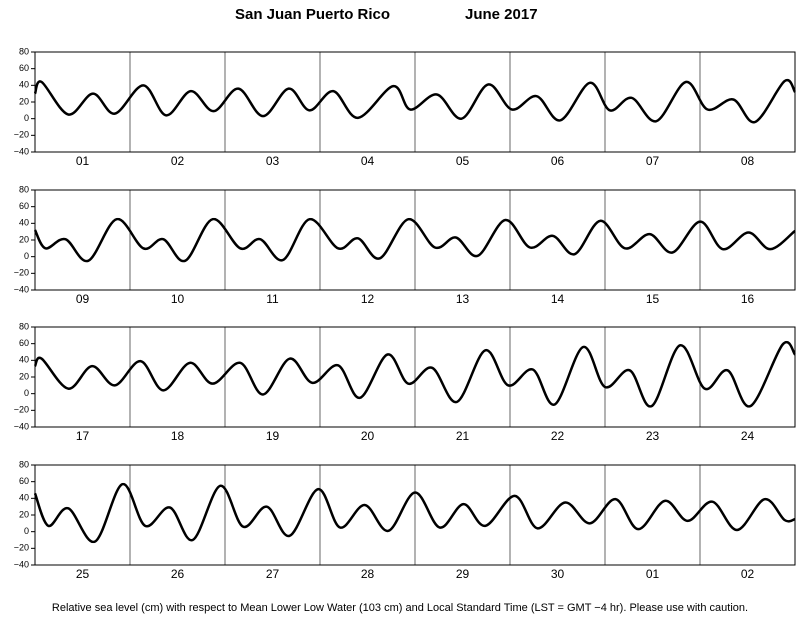 Image resolution: width=800 pixels, height=618 pixels. I want to click on day-label: 20, so click(368, 436).